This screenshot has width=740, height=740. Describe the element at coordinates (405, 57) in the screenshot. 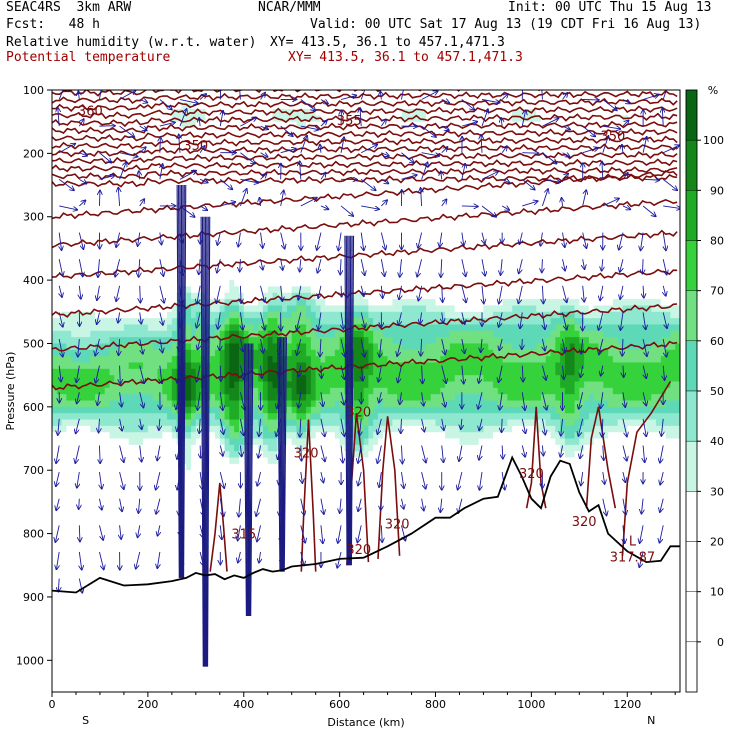

I see `field2-xsection-coords: XY= 413.5, 36.1 to 457.1,471.3` at that location.